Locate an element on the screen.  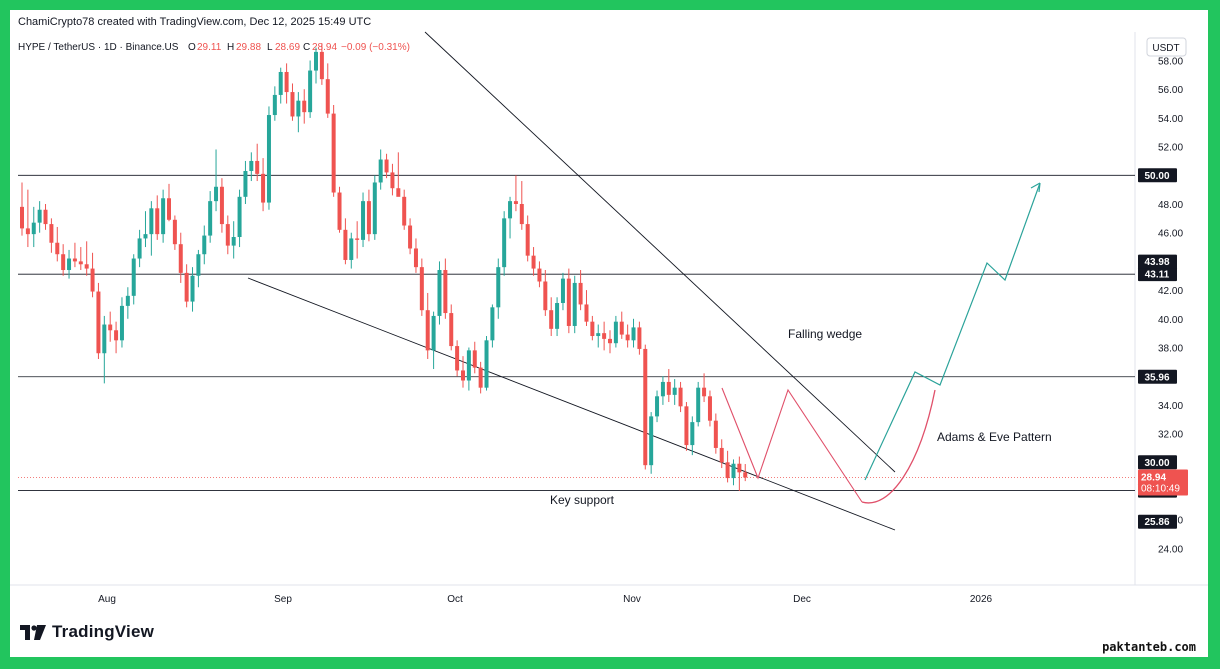
open-label: O is located at coordinates (192, 47).